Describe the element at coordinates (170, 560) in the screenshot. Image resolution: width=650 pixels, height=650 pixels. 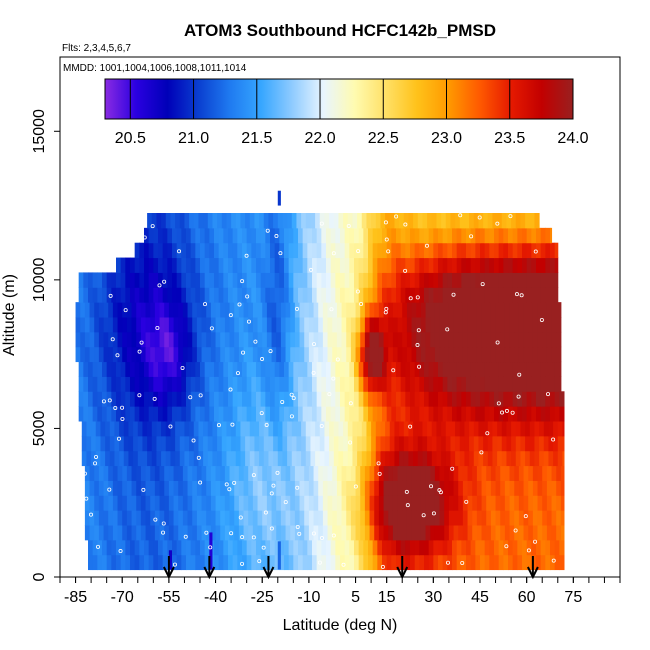
I see `heatmap-streak` at that location.